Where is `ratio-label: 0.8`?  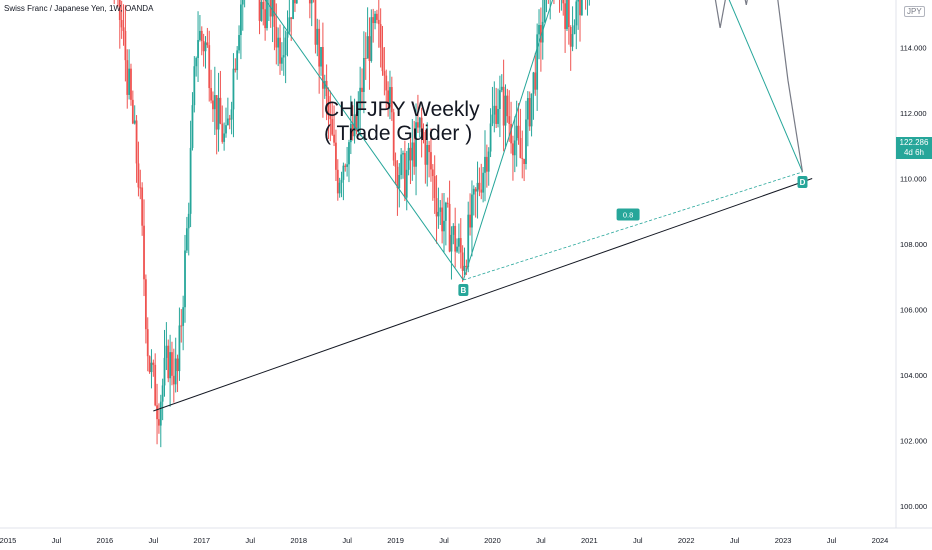
ratio-label: 0.8 is located at coordinates (628, 215).